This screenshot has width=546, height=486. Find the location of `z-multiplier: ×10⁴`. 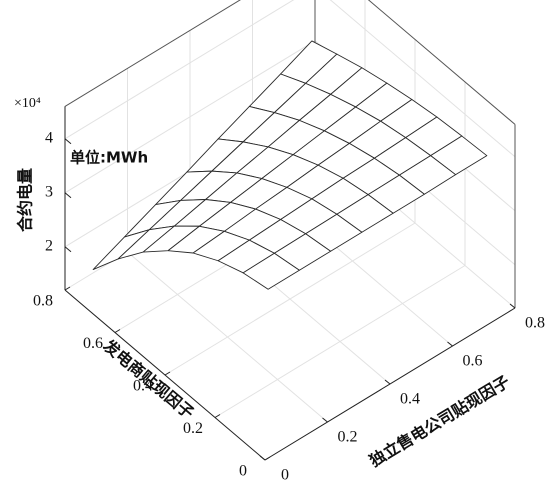

z-multiplier: ×10⁴ is located at coordinates (27, 103).